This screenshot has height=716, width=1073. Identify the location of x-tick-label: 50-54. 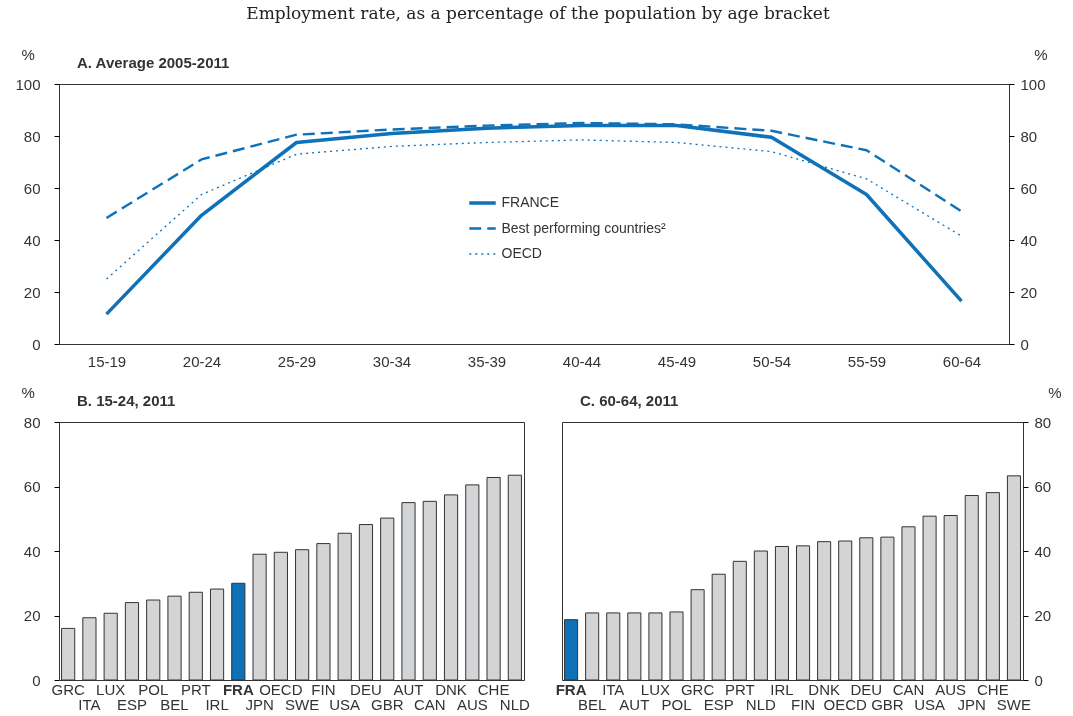
(772, 361).